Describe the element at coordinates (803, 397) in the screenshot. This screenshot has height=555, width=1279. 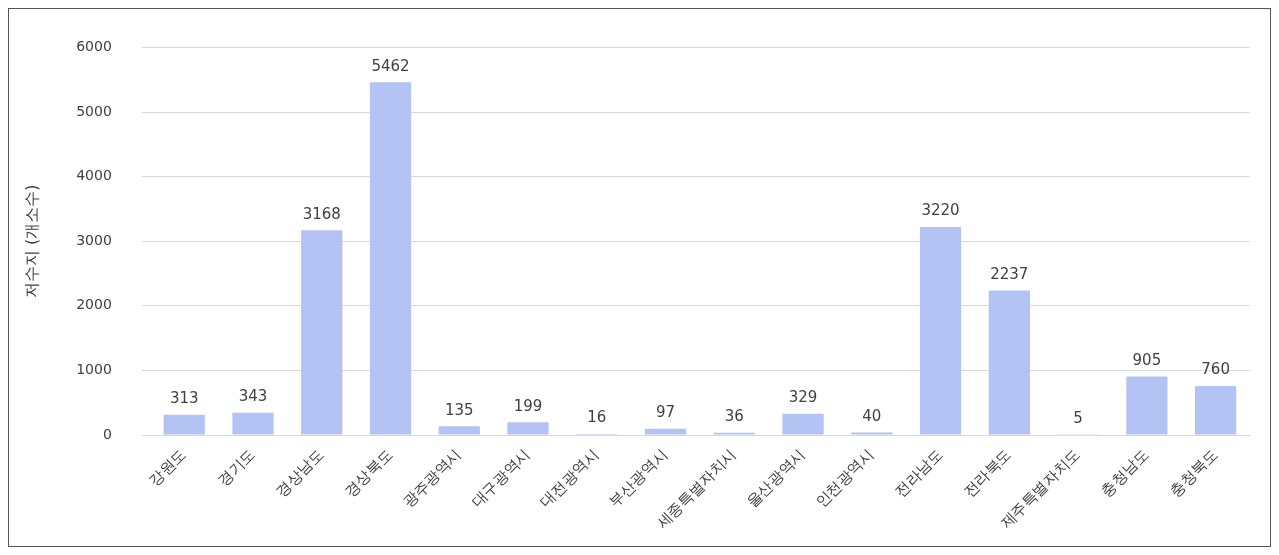
I see `data-label: 329` at that location.